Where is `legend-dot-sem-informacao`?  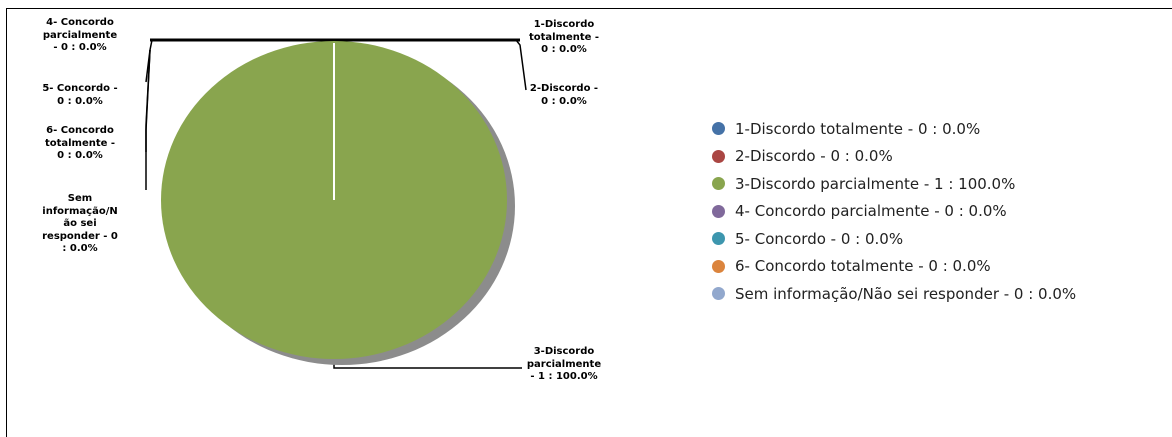
legend-dot-sem-informacao is located at coordinates (718, 294).